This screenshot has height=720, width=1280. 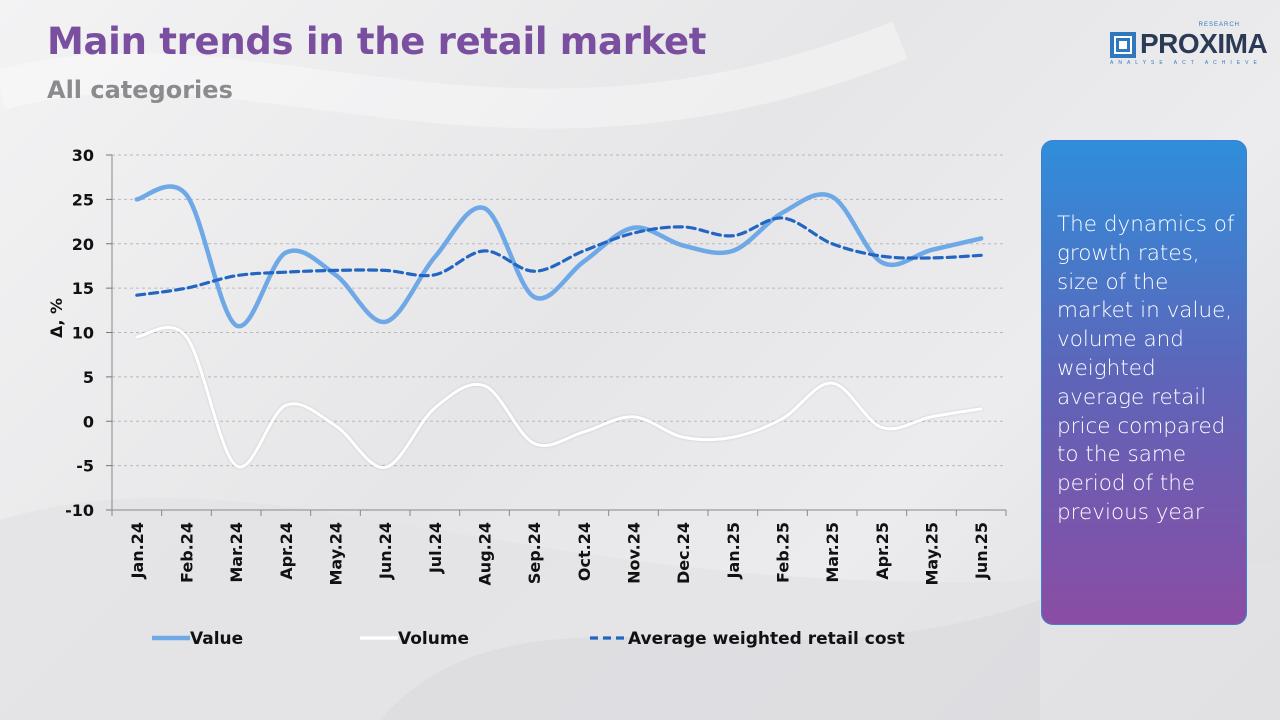 I want to click on x-tick-label: Oct.24, so click(x=584, y=551).